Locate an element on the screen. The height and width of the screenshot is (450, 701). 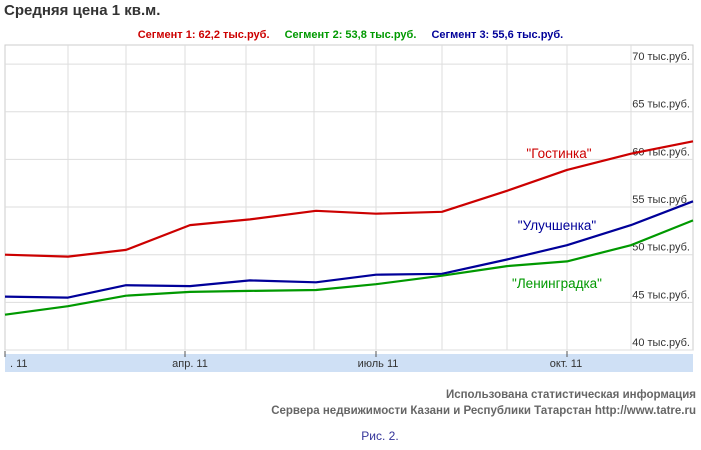
x-tick-label: апр. 11 is located at coordinates (190, 364).